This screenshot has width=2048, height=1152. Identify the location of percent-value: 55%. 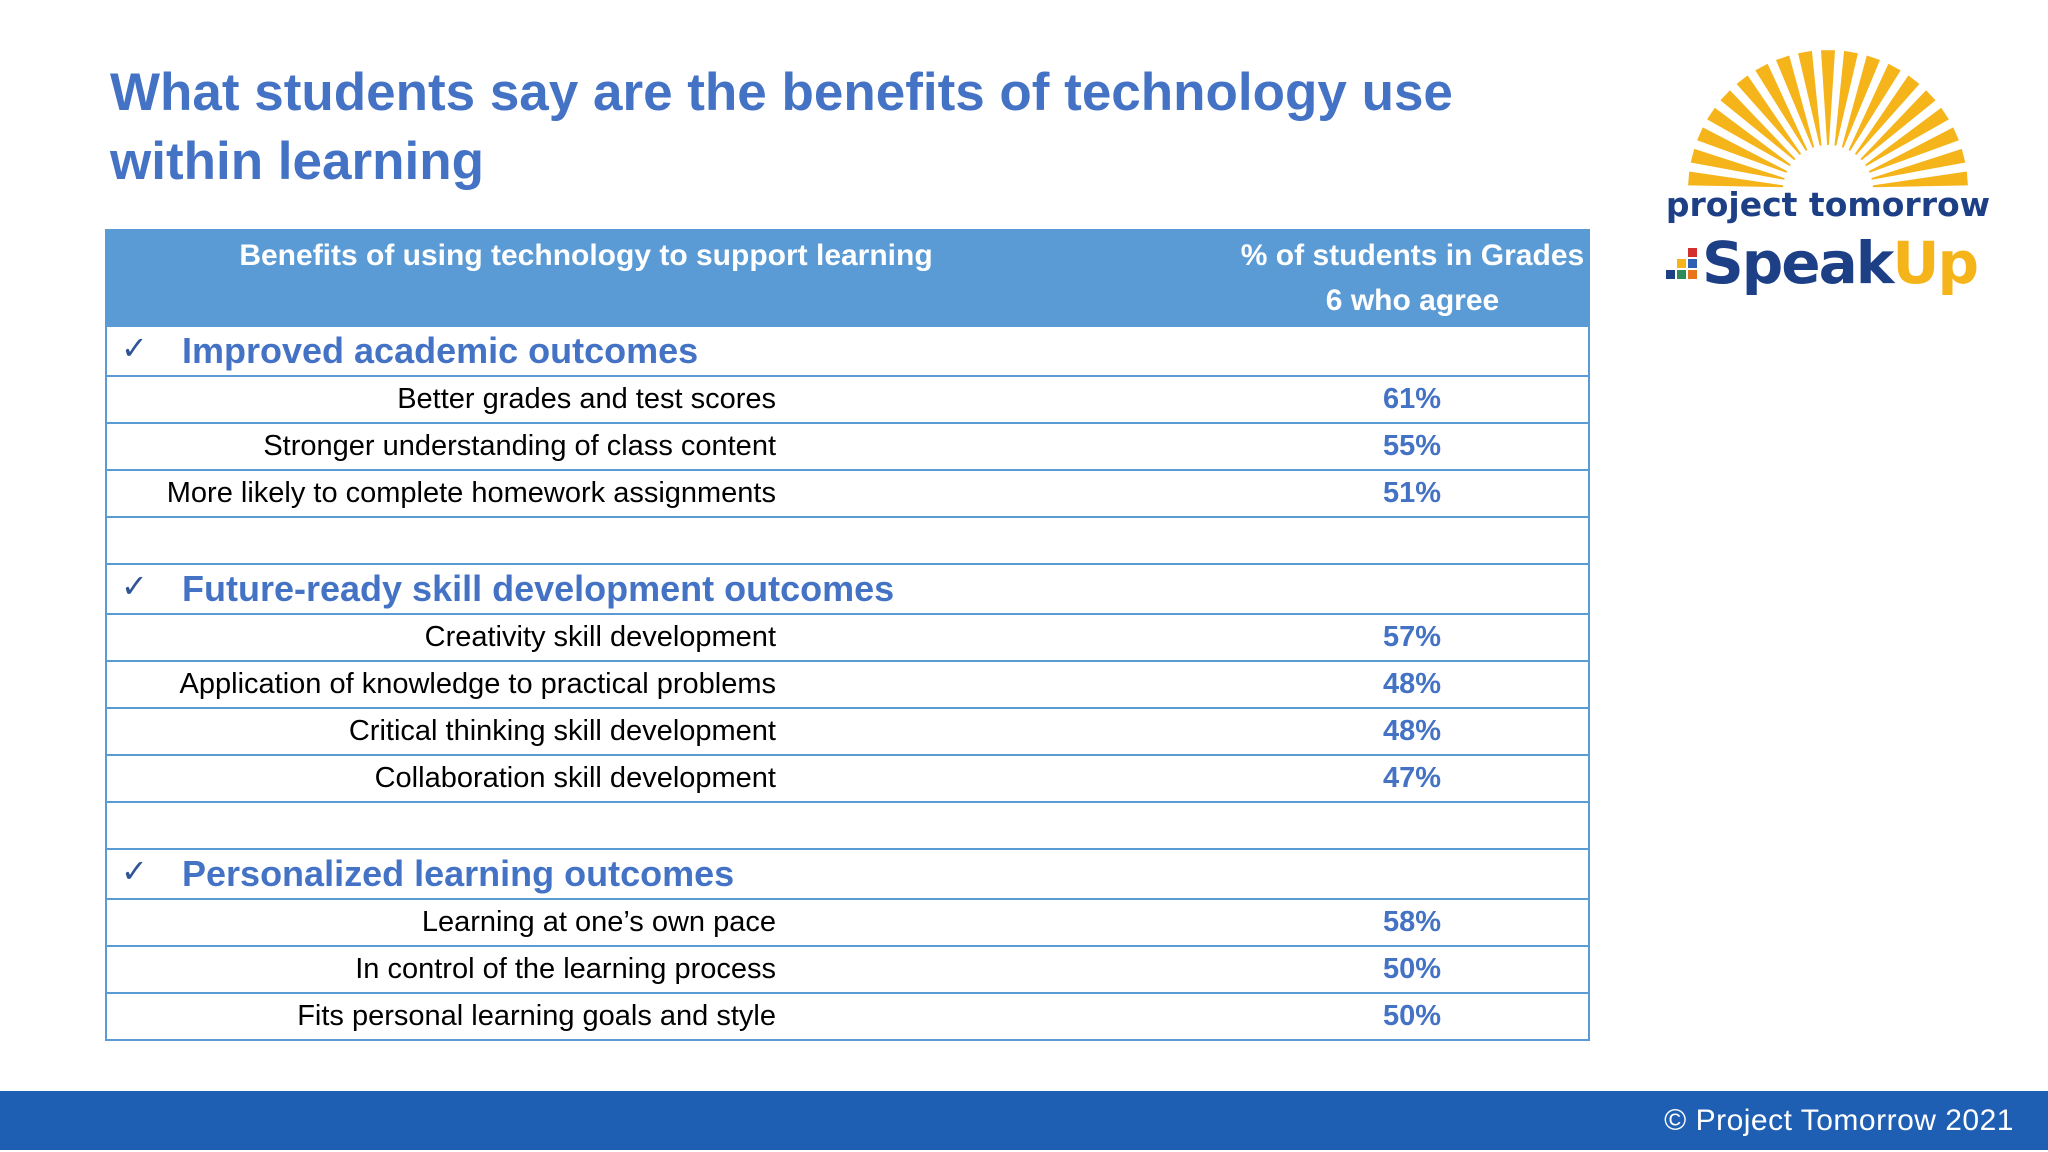
(1413, 446).